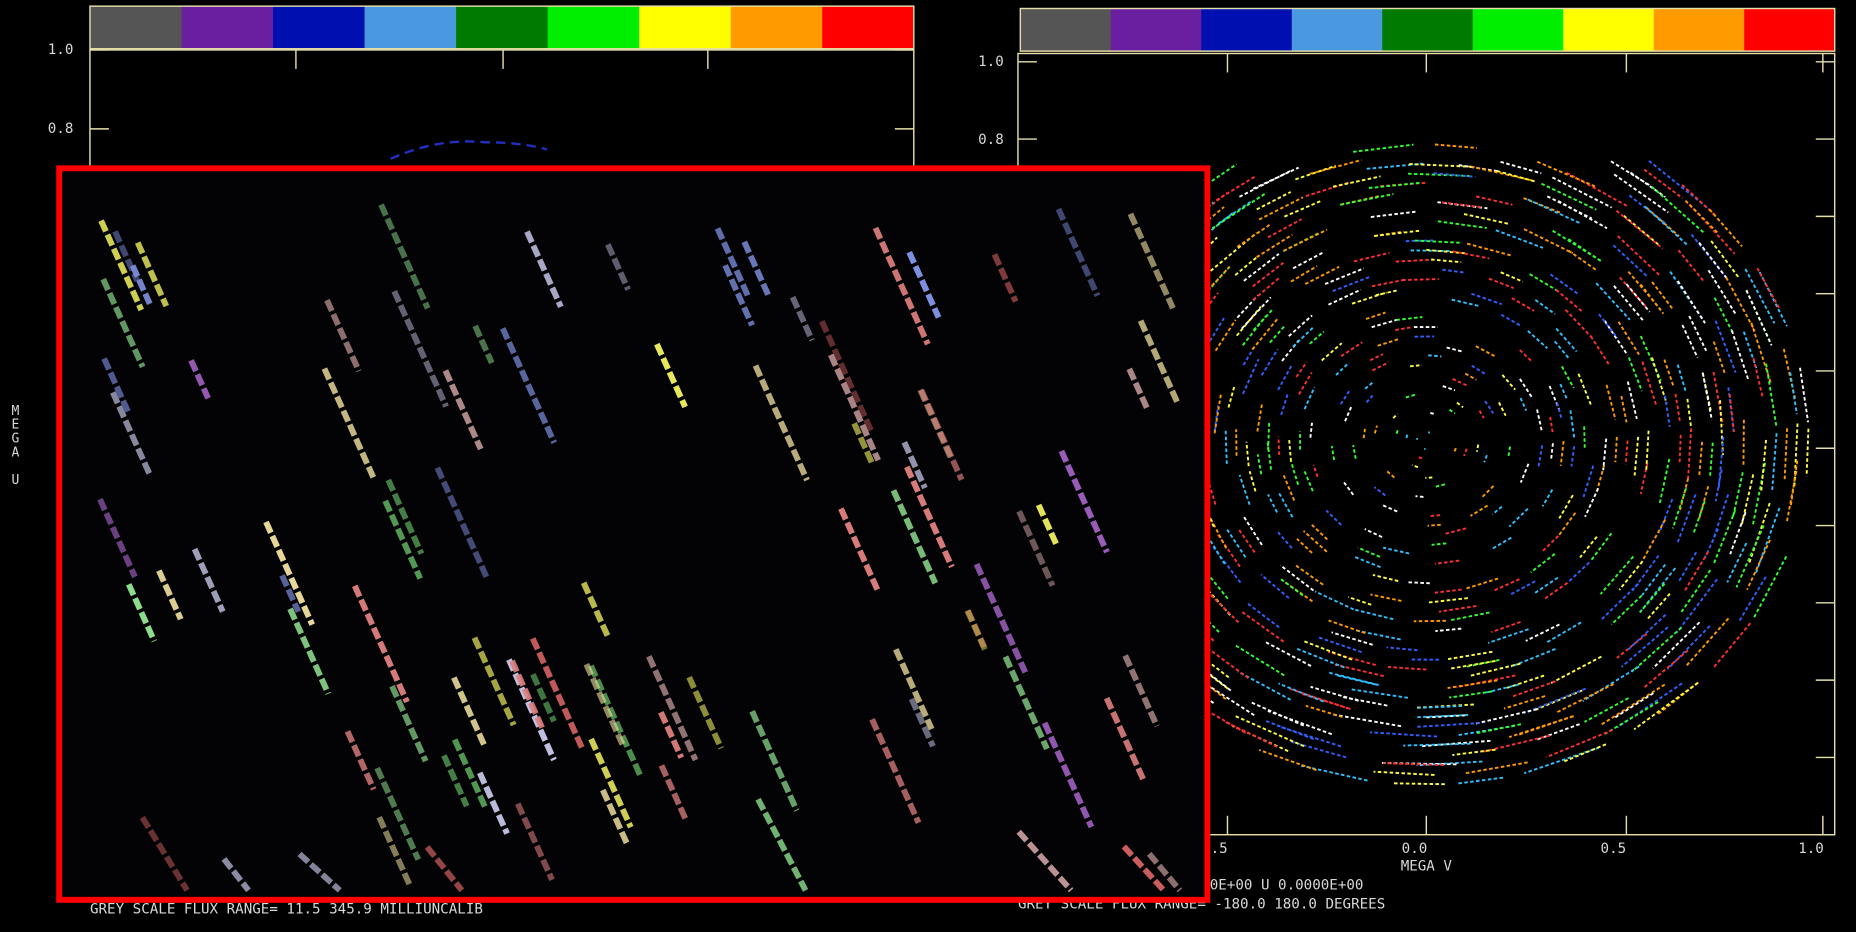  I want to click on x-tick-label: .5, so click(1219, 849).